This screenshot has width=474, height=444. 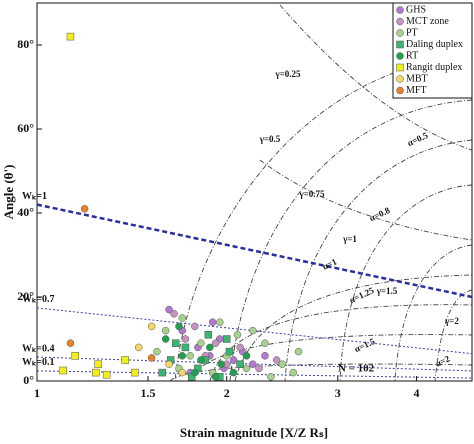 What do you see at coordinates (25, 212) in the screenshot?
I see `y-tick-label: 40°` at bounding box center [25, 212].